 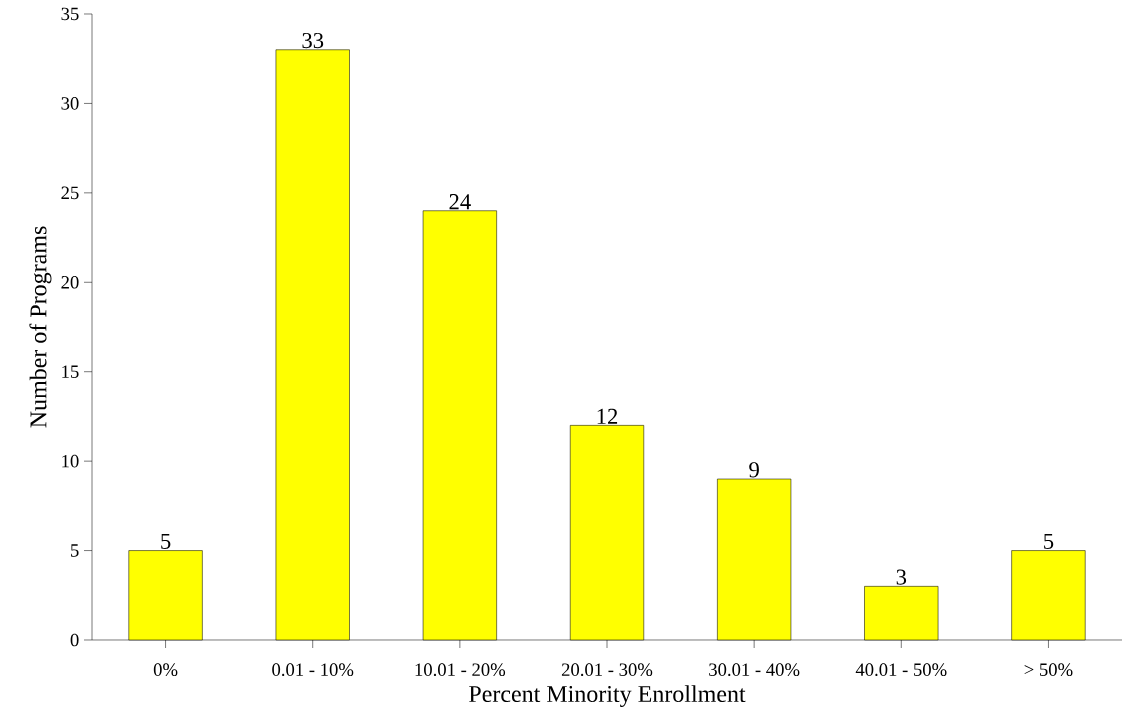 I want to click on x-tick-label: 40.01 - 50%, so click(x=901, y=670).